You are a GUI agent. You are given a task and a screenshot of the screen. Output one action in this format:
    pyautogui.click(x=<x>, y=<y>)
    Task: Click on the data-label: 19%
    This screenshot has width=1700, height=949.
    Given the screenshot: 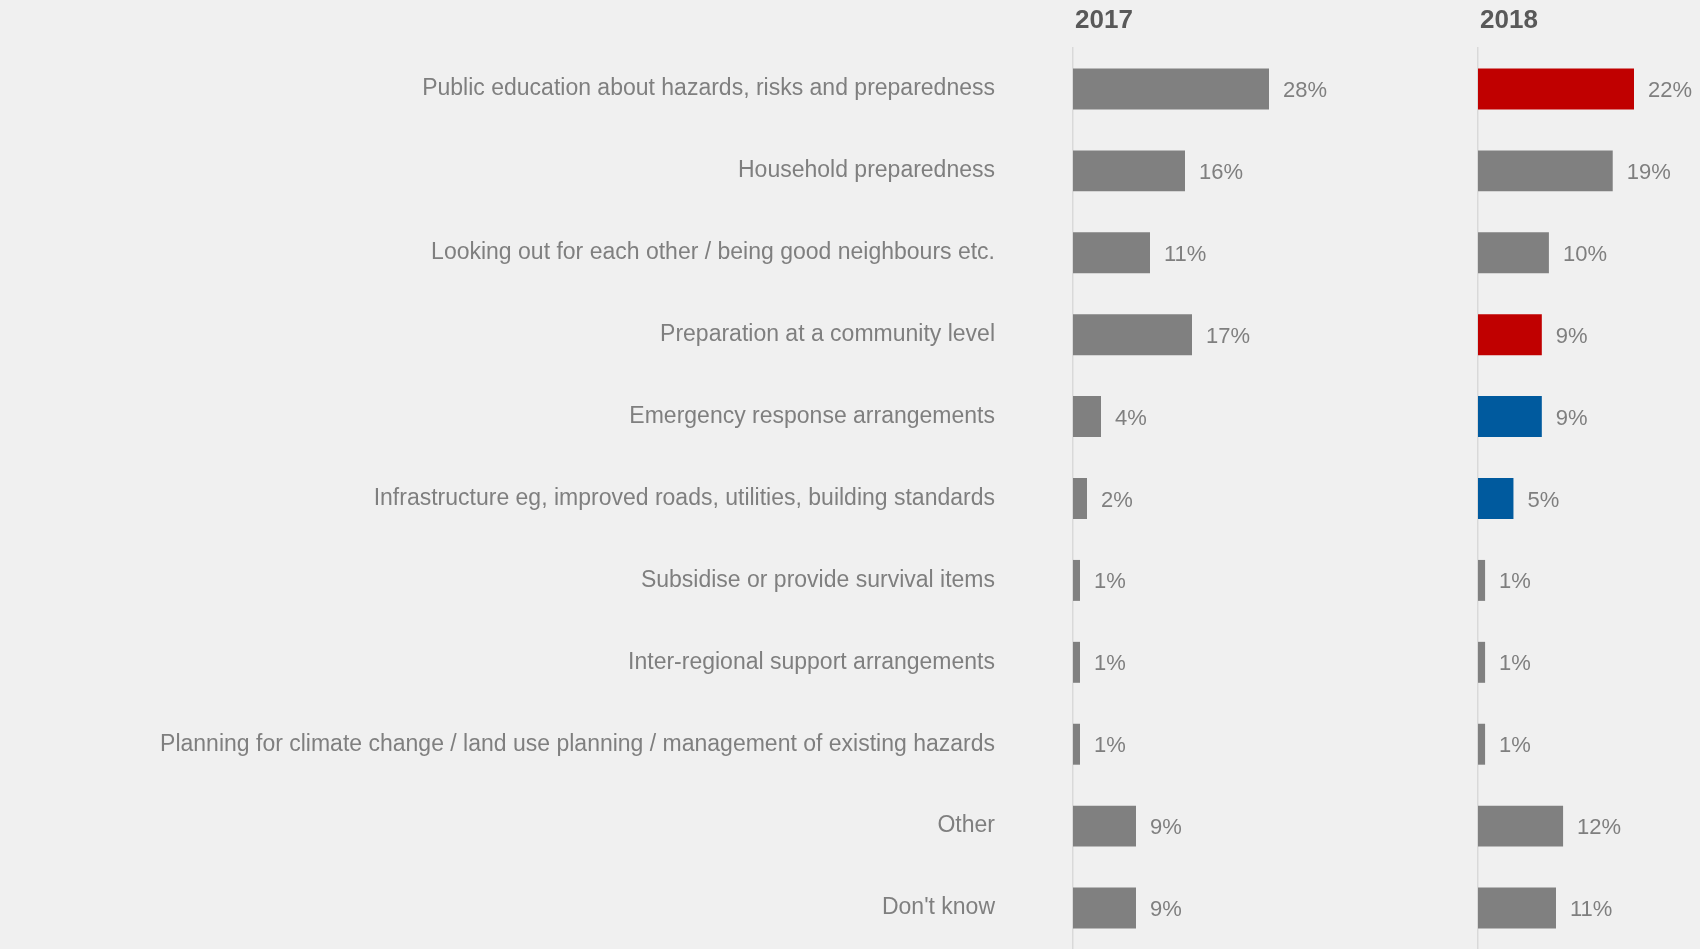 What is the action you would take?
    pyautogui.click(x=1648, y=171)
    